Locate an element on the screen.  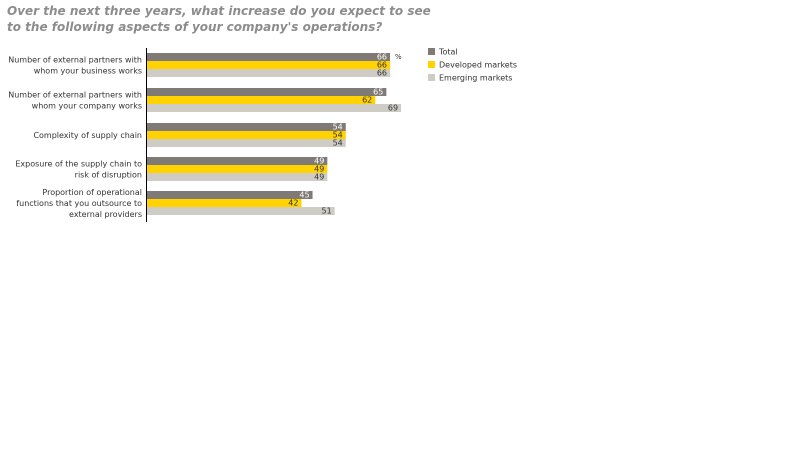
unit-label: % is located at coordinates (398, 57).